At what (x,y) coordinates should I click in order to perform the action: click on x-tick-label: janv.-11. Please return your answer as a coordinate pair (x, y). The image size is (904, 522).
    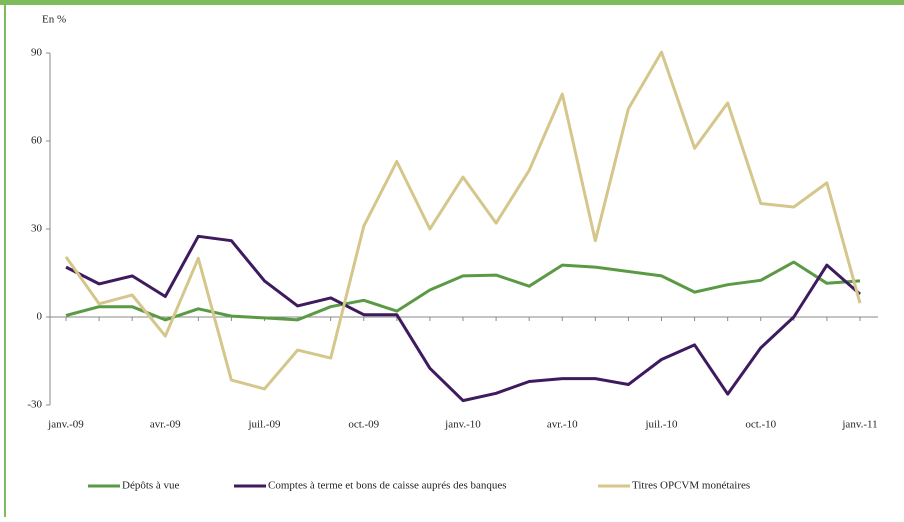
    Looking at the image, I should click on (859, 425).